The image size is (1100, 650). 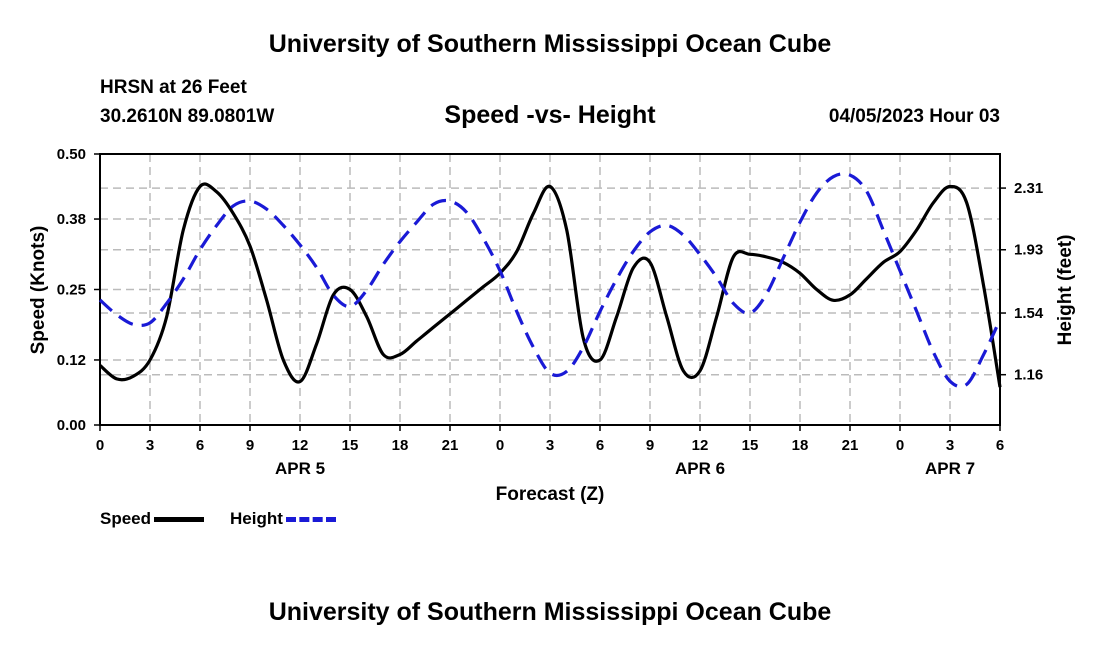 What do you see at coordinates (173, 87) in the screenshot?
I see `station-label: HRSN at 26 Feet` at bounding box center [173, 87].